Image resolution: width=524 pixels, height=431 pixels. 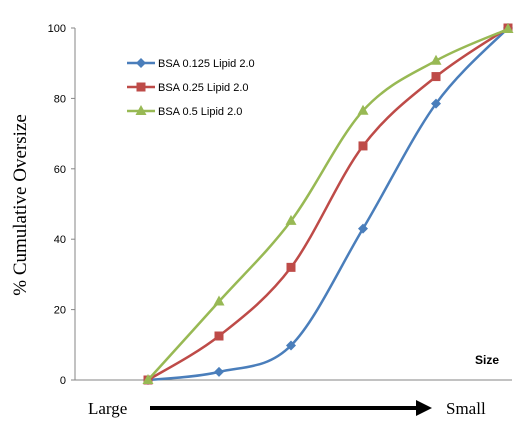 What do you see at coordinates (60, 170) in the screenshot?
I see `y-tick-label: 60` at bounding box center [60, 170].